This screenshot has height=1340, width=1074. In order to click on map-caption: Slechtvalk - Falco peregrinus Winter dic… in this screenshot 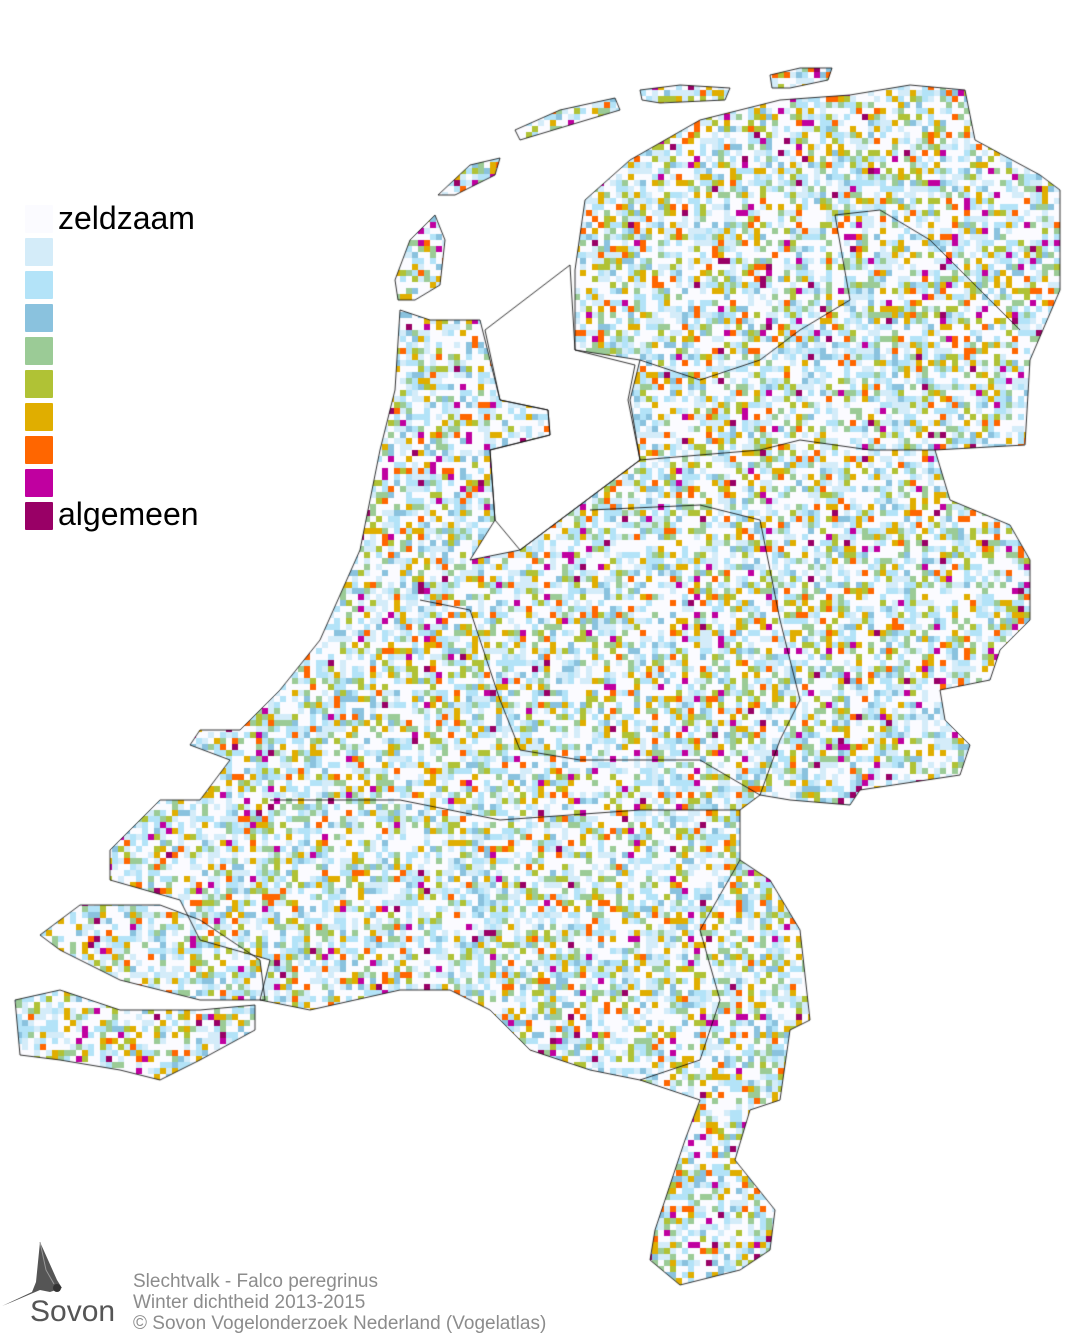, I will do `click(339, 1302)`.